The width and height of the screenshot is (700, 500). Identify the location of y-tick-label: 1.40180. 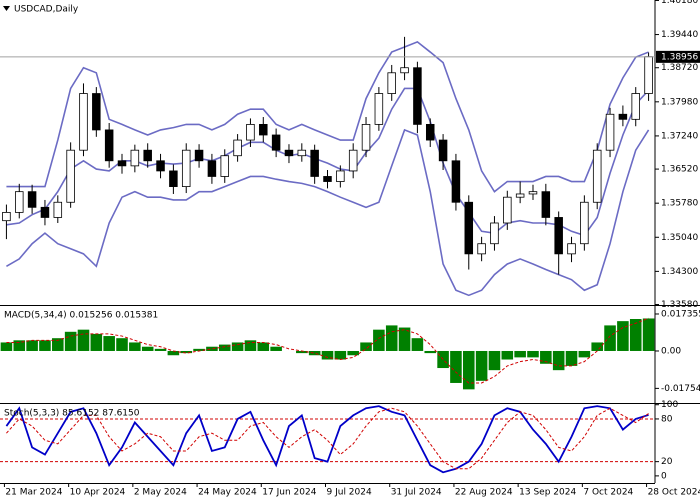
(679, 3).